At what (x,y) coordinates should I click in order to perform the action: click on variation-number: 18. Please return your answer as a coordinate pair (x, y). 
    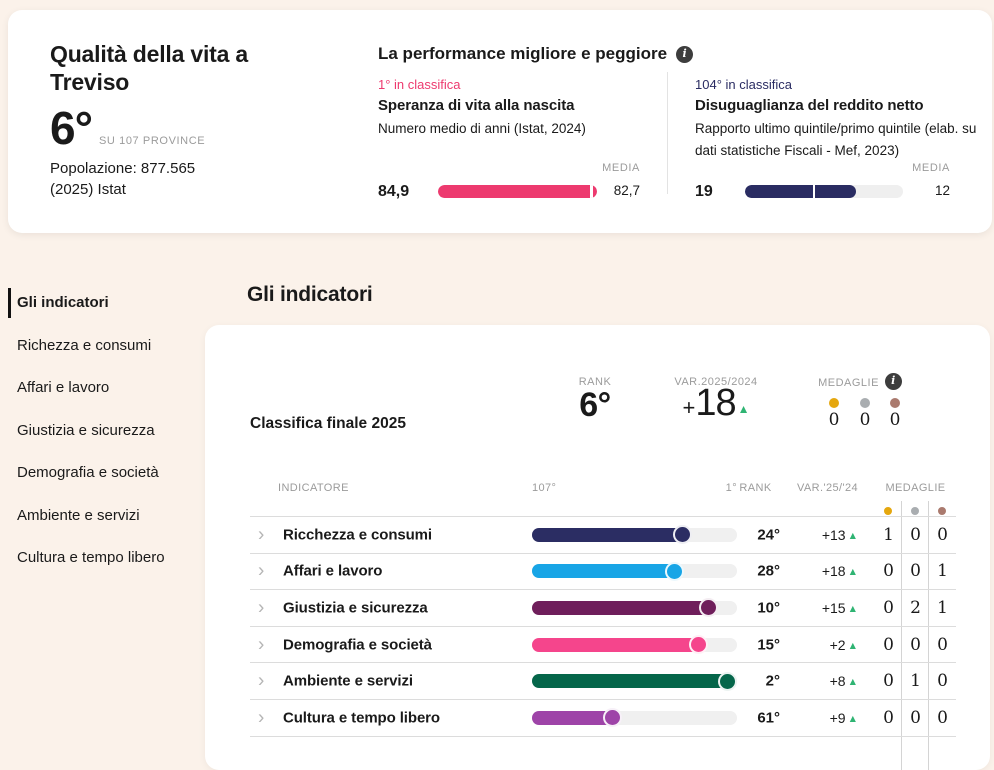
    Looking at the image, I should click on (715, 403).